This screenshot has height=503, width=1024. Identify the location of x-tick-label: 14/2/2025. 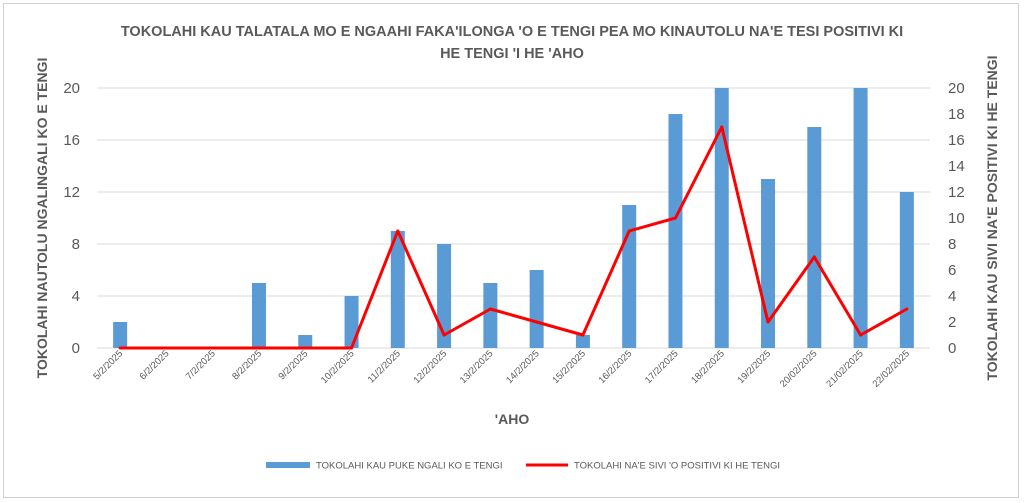
(523, 367).